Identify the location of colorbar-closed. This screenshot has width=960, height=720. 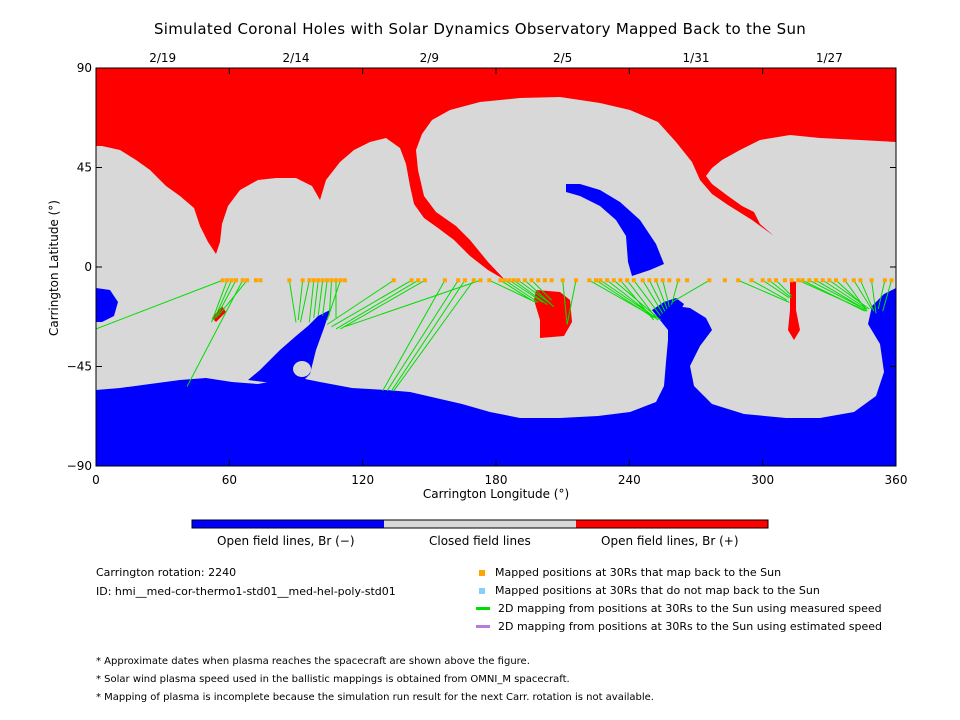
(480, 524).